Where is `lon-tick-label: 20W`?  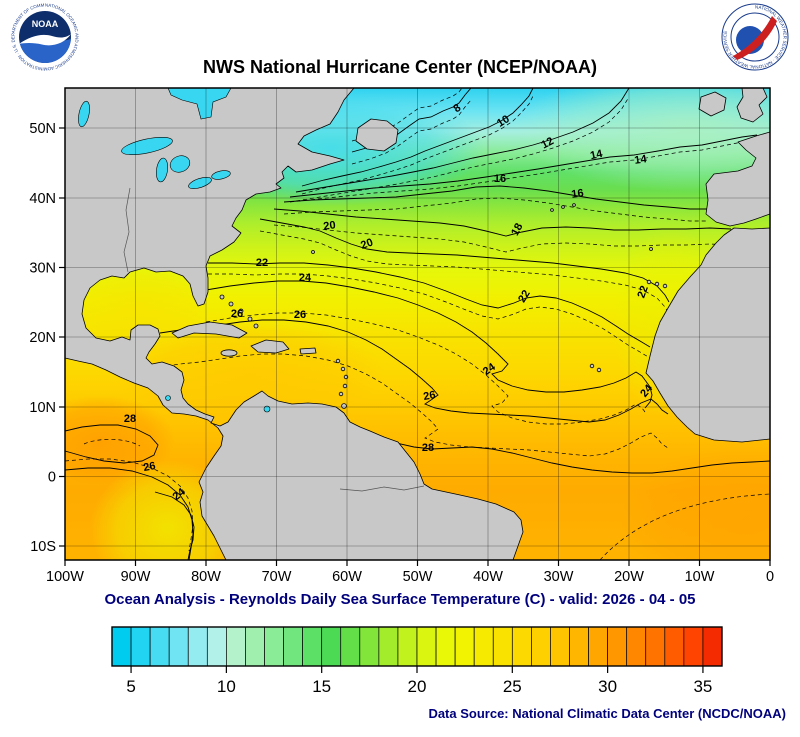 lon-tick-label: 20W is located at coordinates (629, 577).